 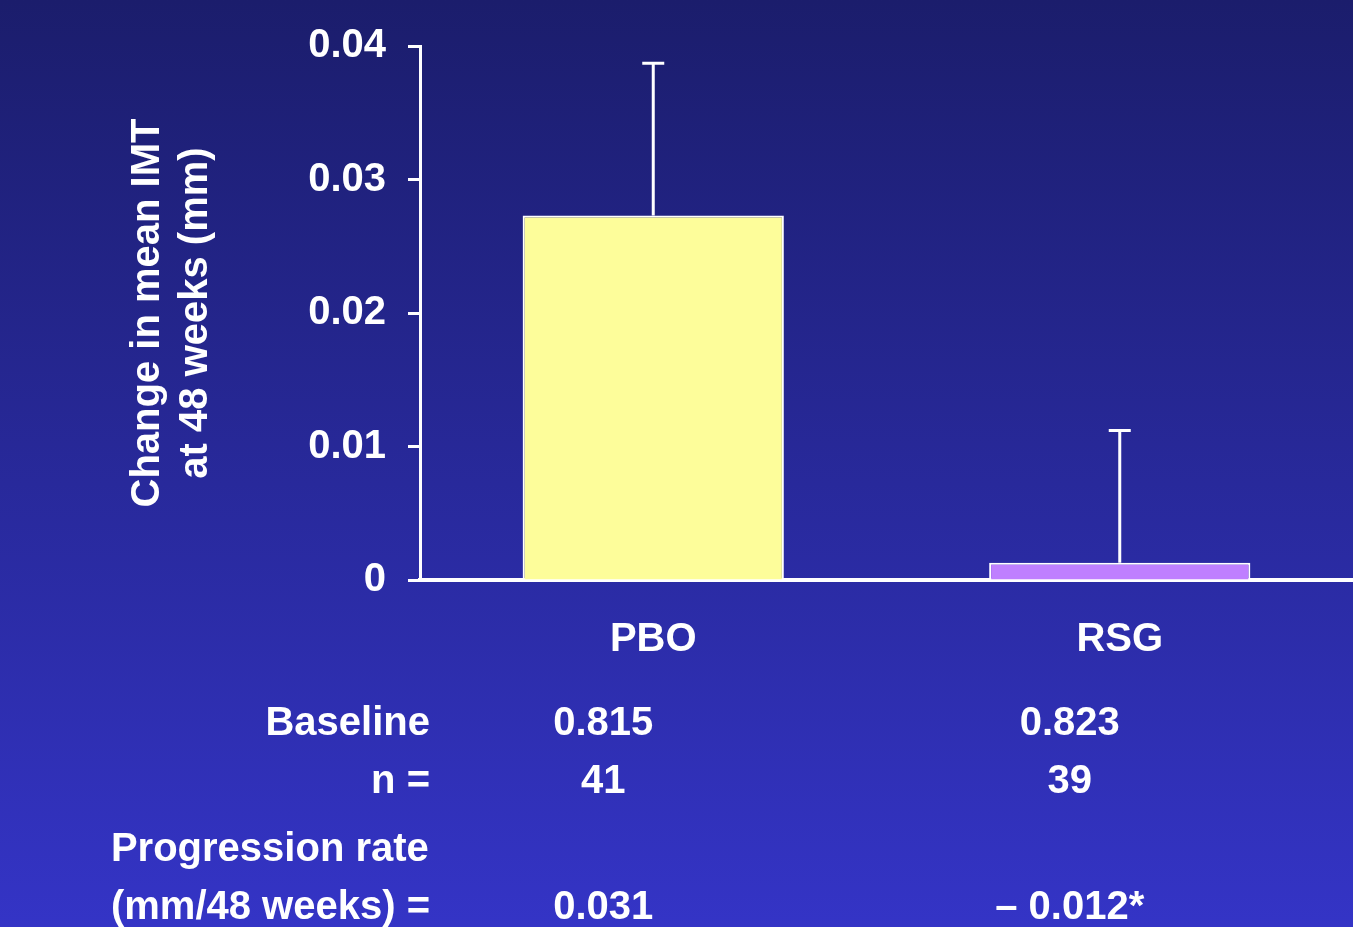 What do you see at coordinates (653, 637) in the screenshot?
I see `x-tick-label: PBO` at bounding box center [653, 637].